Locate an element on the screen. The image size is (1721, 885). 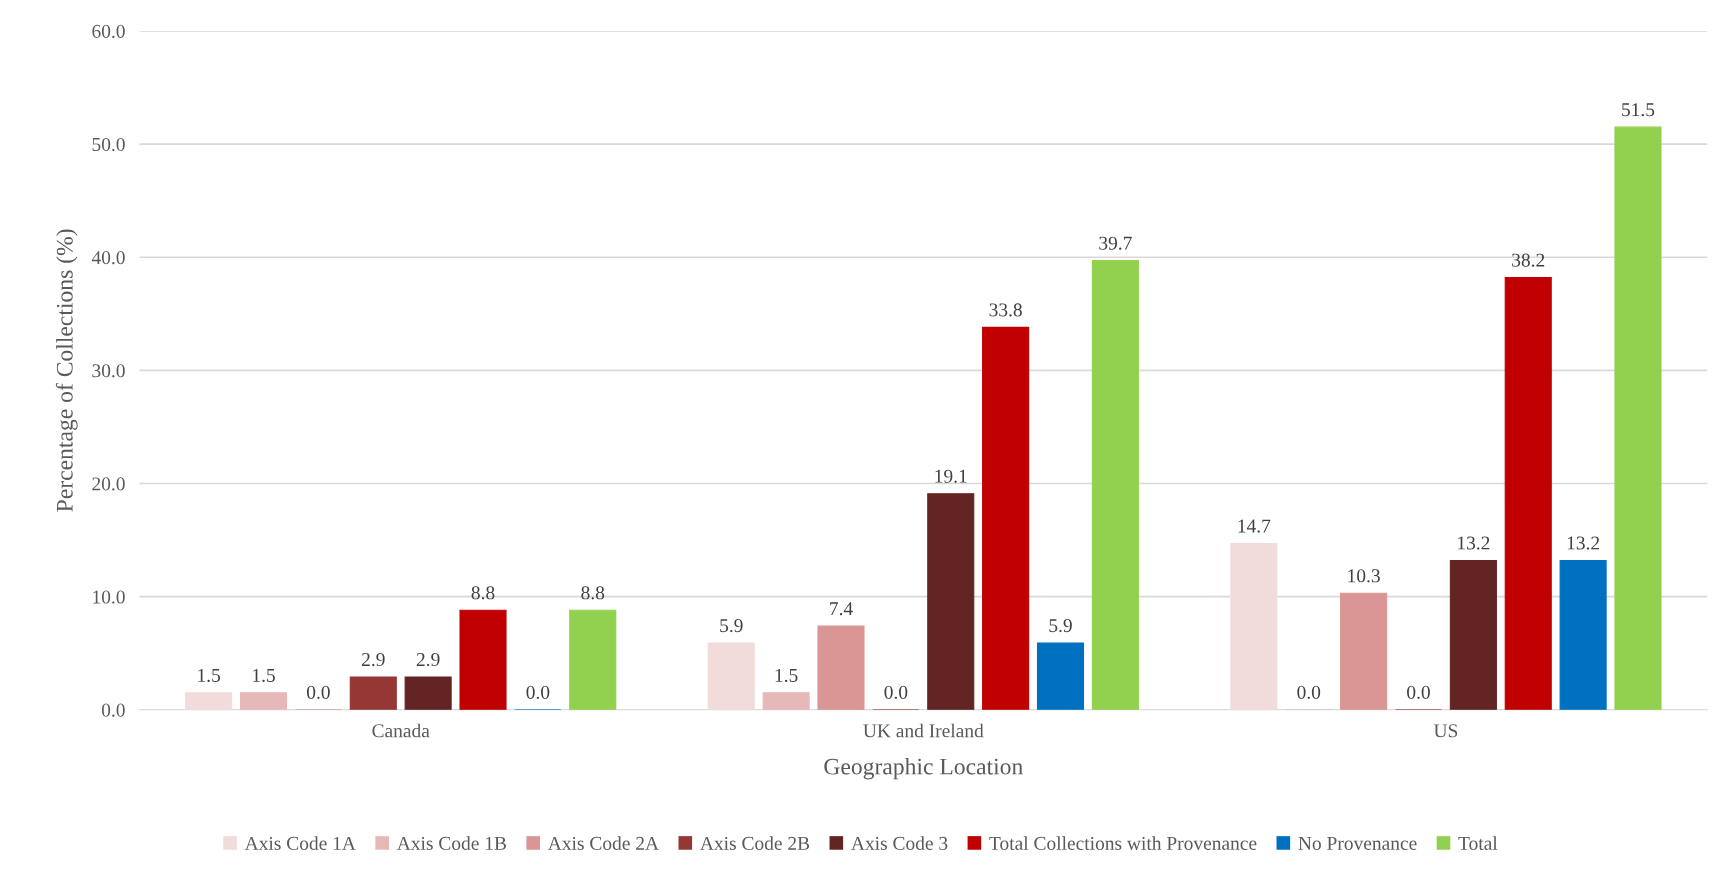
data-label: 33.8 is located at coordinates (1005, 310).